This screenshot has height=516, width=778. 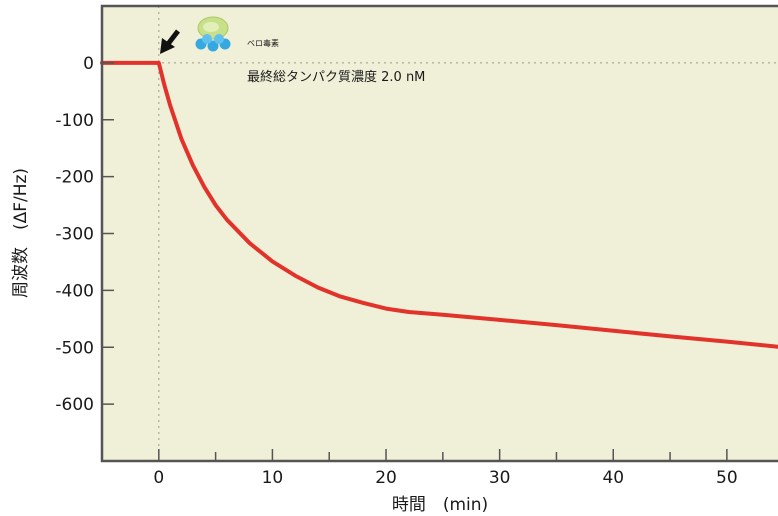 I want to click on x-tick-label: 0, so click(x=158, y=478).